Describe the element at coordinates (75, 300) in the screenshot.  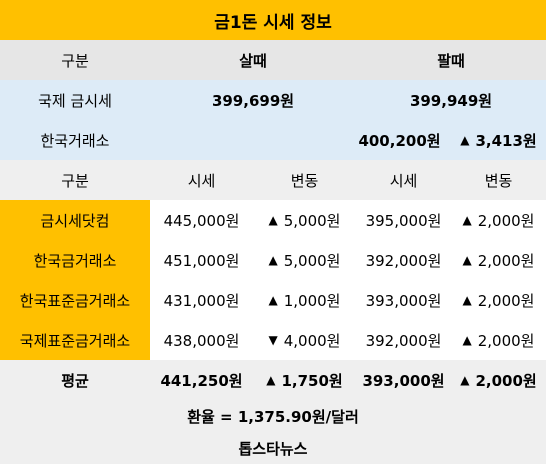
I see `row-name: 한국표준금거래소` at that location.